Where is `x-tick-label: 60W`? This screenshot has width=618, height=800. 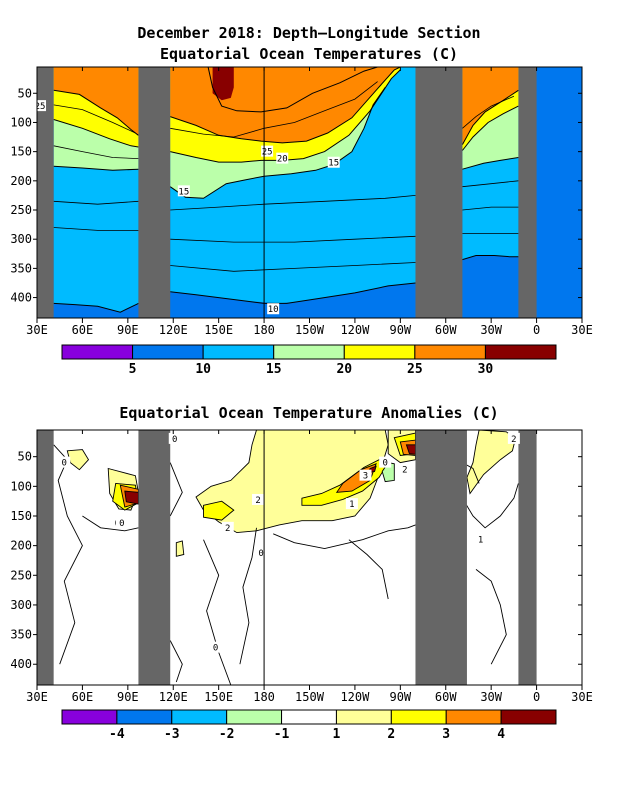
x-tick-label: 60W is located at coordinates (446, 697).